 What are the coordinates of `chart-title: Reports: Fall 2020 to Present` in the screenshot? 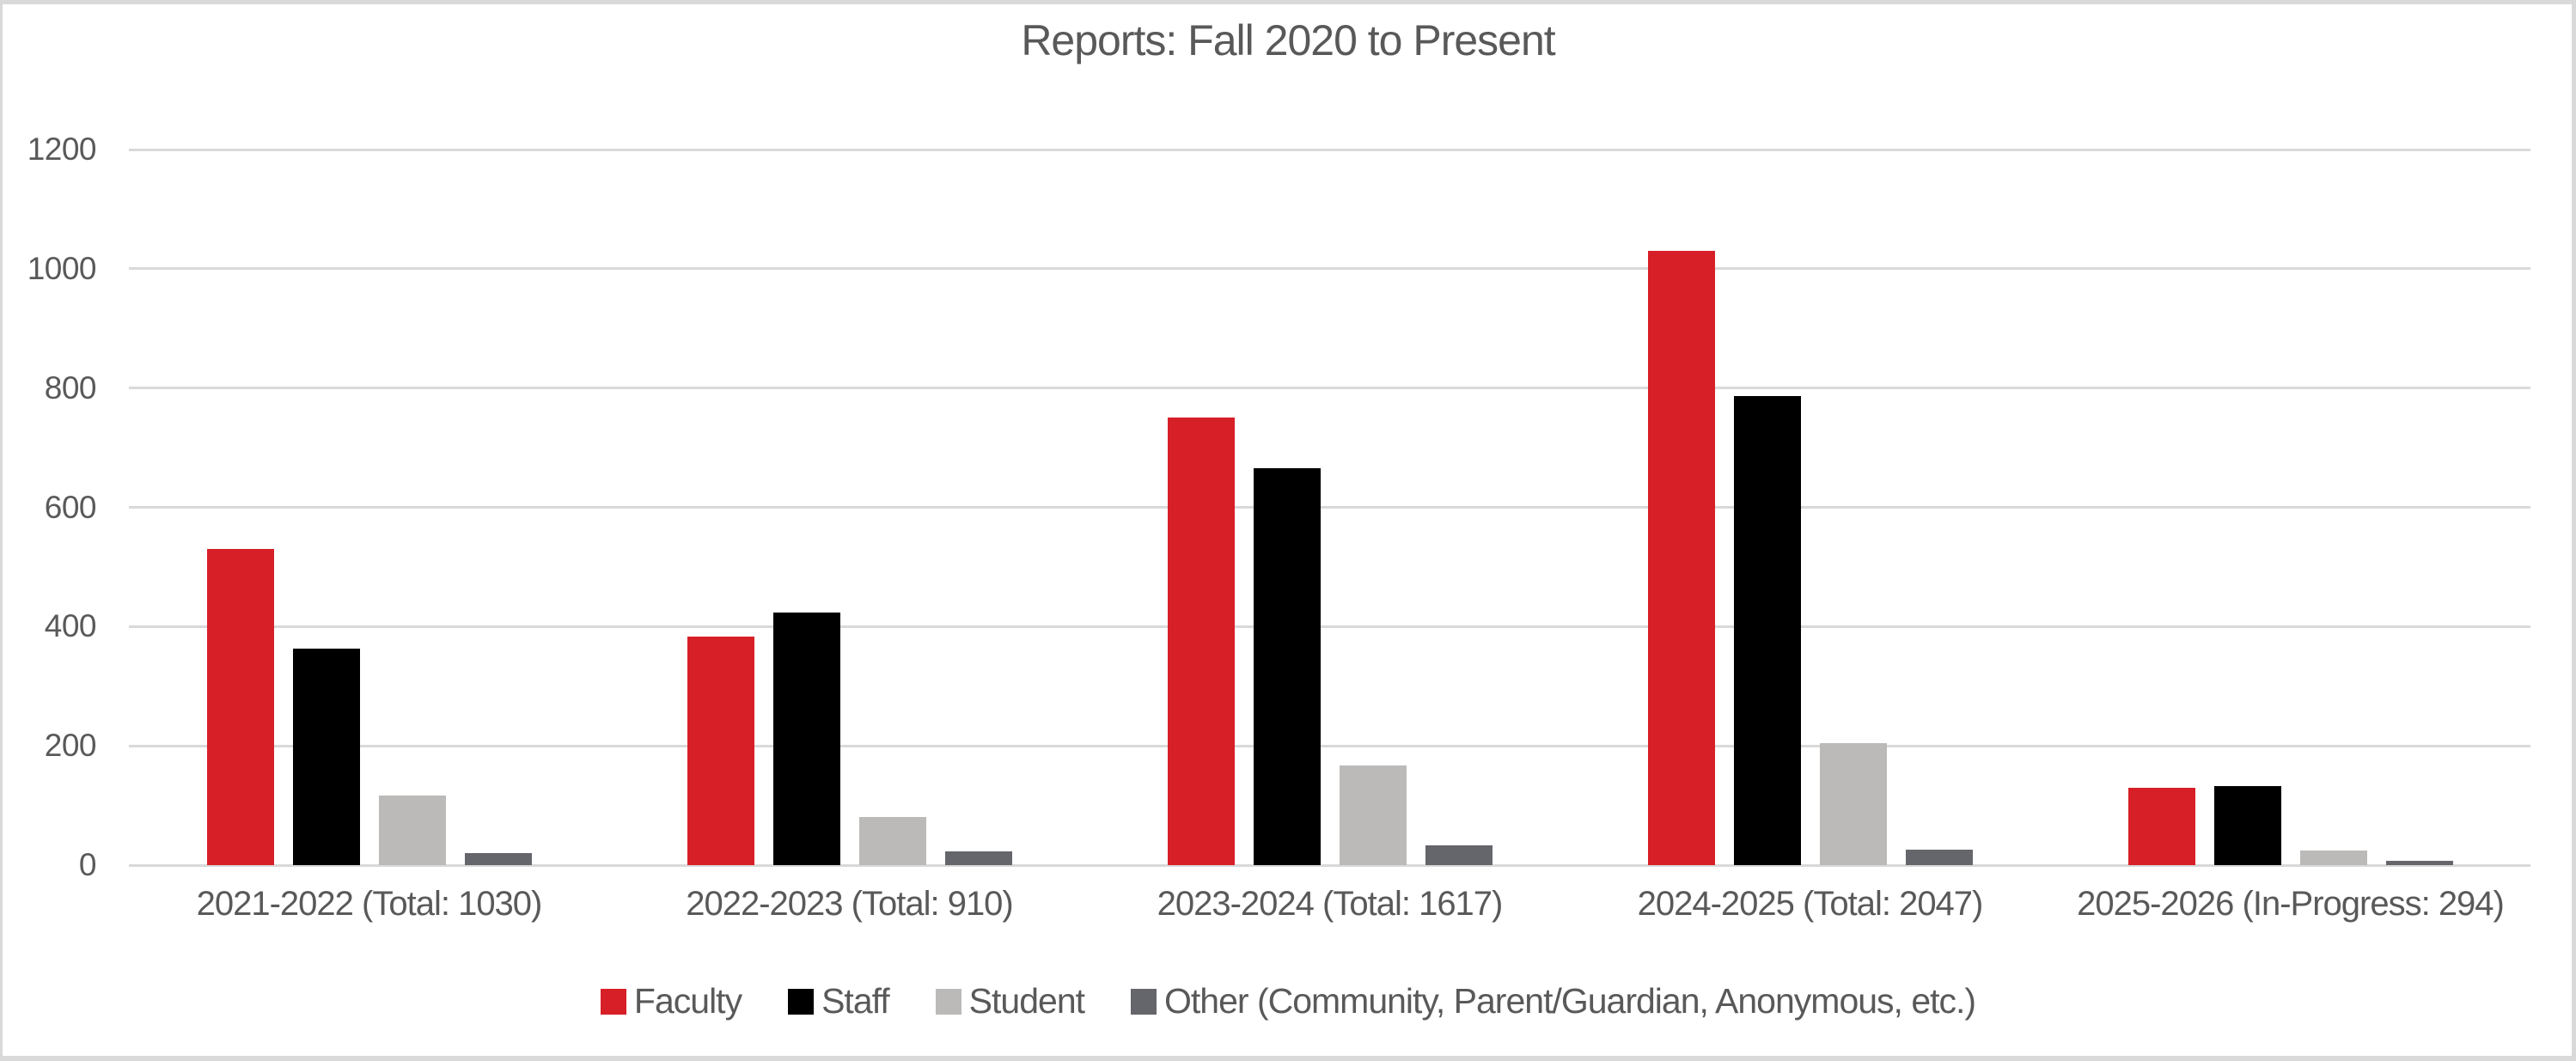 It's located at (1288, 40).